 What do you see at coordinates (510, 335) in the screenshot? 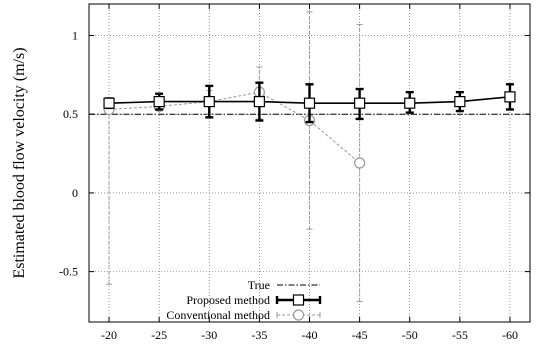
I see `x-tick-label: -60` at bounding box center [510, 335].